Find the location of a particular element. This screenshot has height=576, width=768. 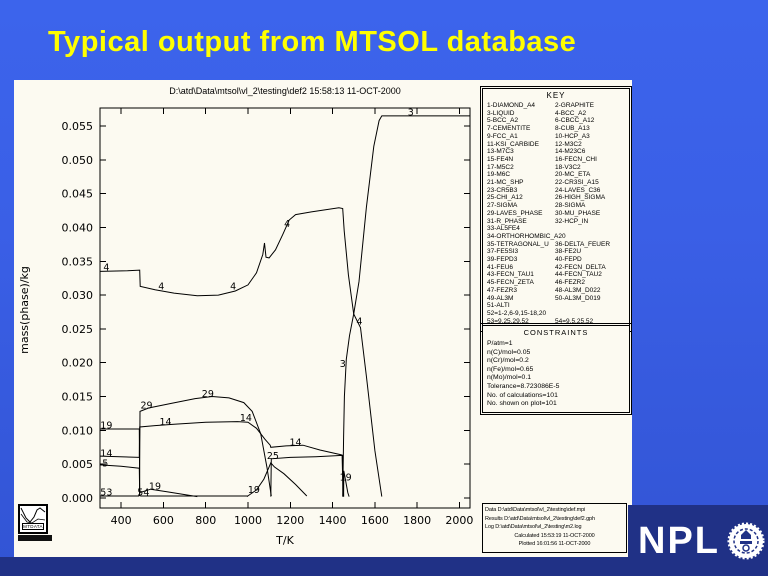

key-entry: 27-SIGMA is located at coordinates (502, 206).